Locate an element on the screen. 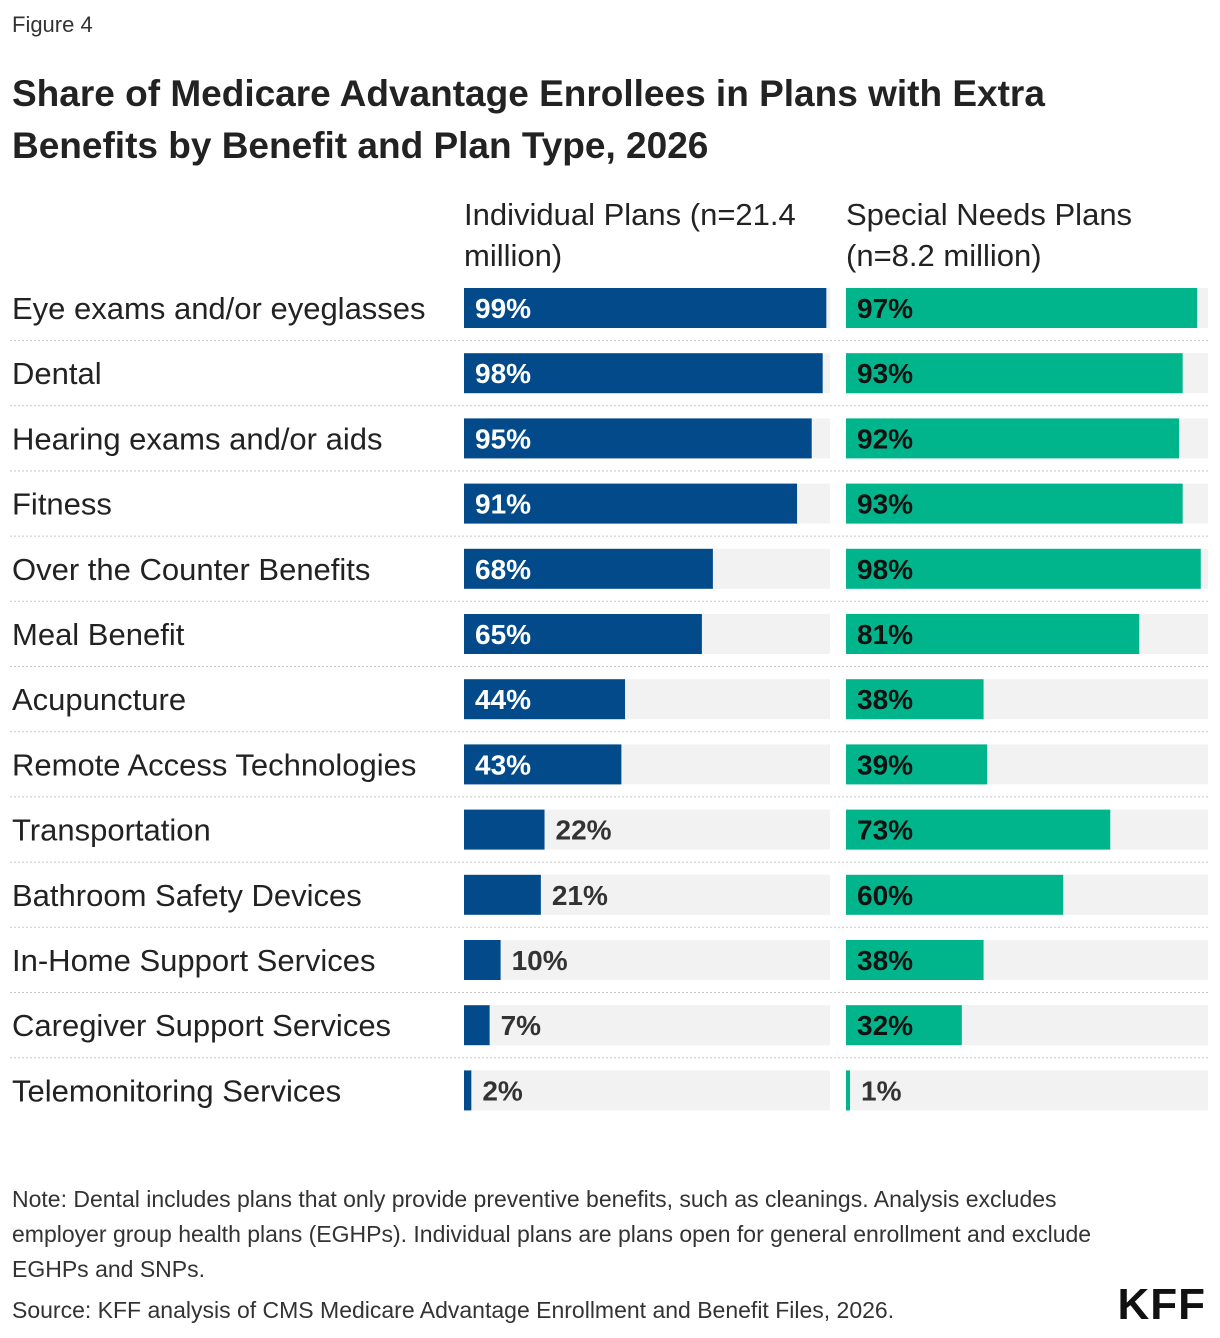 This screenshot has width=1220, height=1338. bar-individual-transportation is located at coordinates (504, 829).